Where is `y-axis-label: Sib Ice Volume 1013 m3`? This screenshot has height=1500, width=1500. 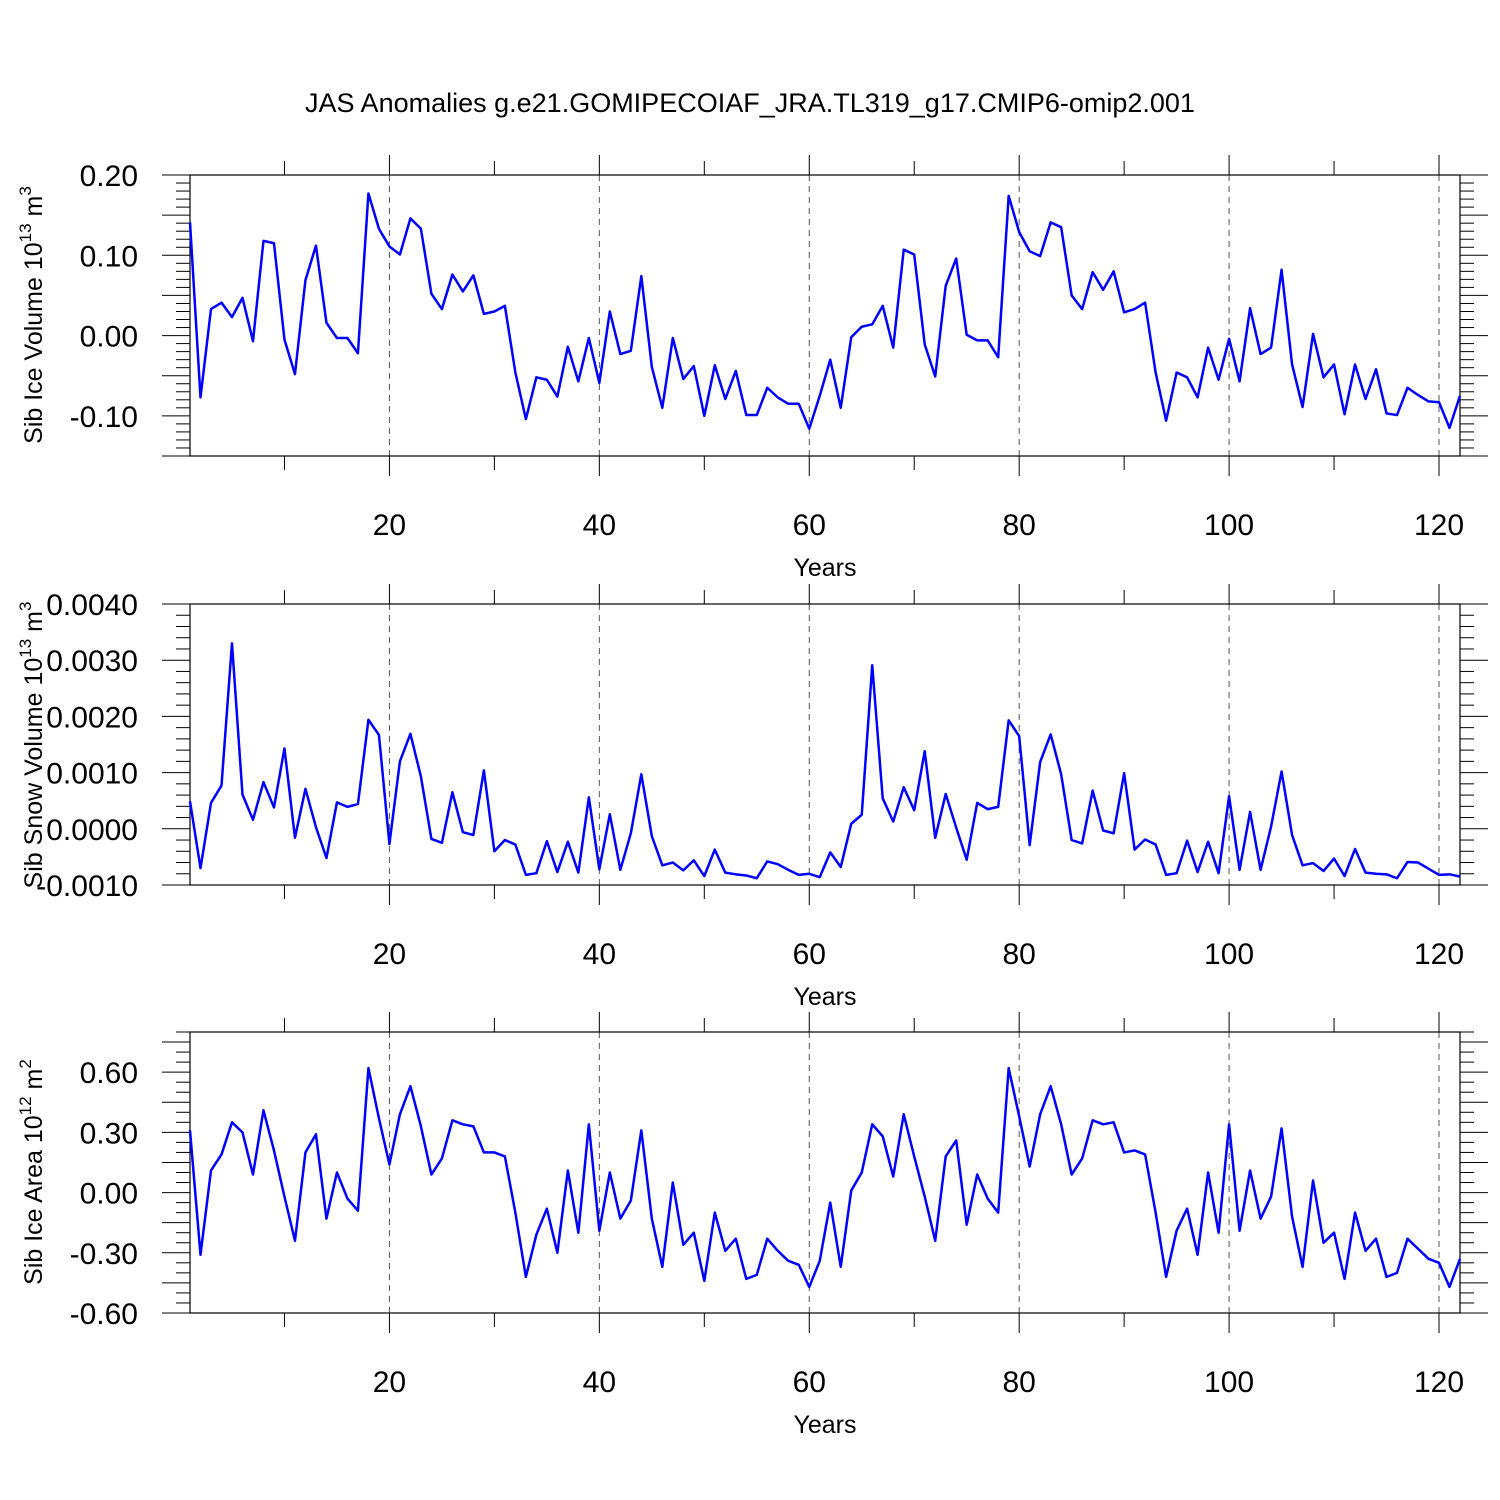 y-axis-label: Sib Ice Volume 1013 m3 is located at coordinates (32, 315).